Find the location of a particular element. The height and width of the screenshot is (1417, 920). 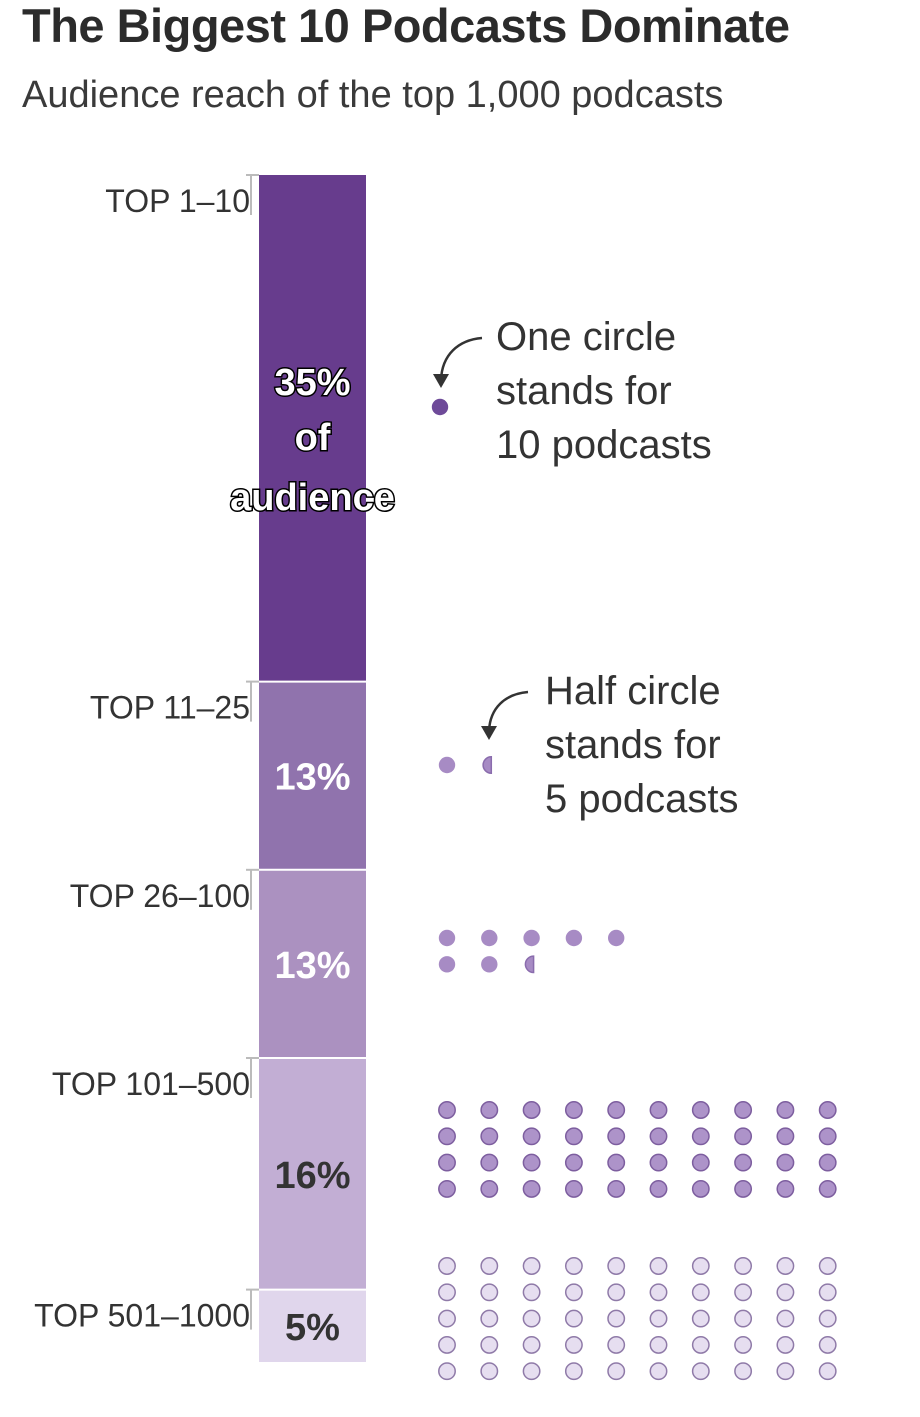

arrow-head is located at coordinates (489, 733).